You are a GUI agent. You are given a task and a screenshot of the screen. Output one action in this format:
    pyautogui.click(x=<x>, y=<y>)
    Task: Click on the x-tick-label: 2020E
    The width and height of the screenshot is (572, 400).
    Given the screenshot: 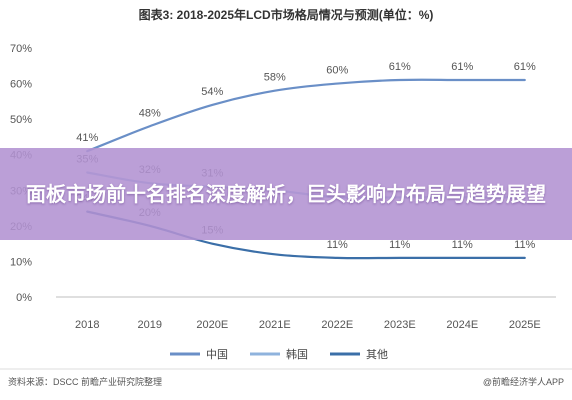 What is the action you would take?
    pyautogui.click(x=212, y=325)
    